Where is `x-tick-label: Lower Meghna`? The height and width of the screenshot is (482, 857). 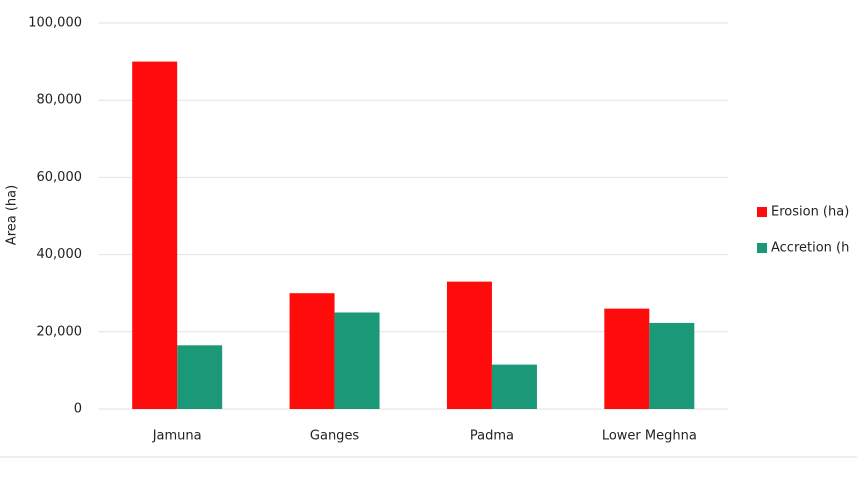
x-tick-label: Lower Meghna is located at coordinates (649, 436).